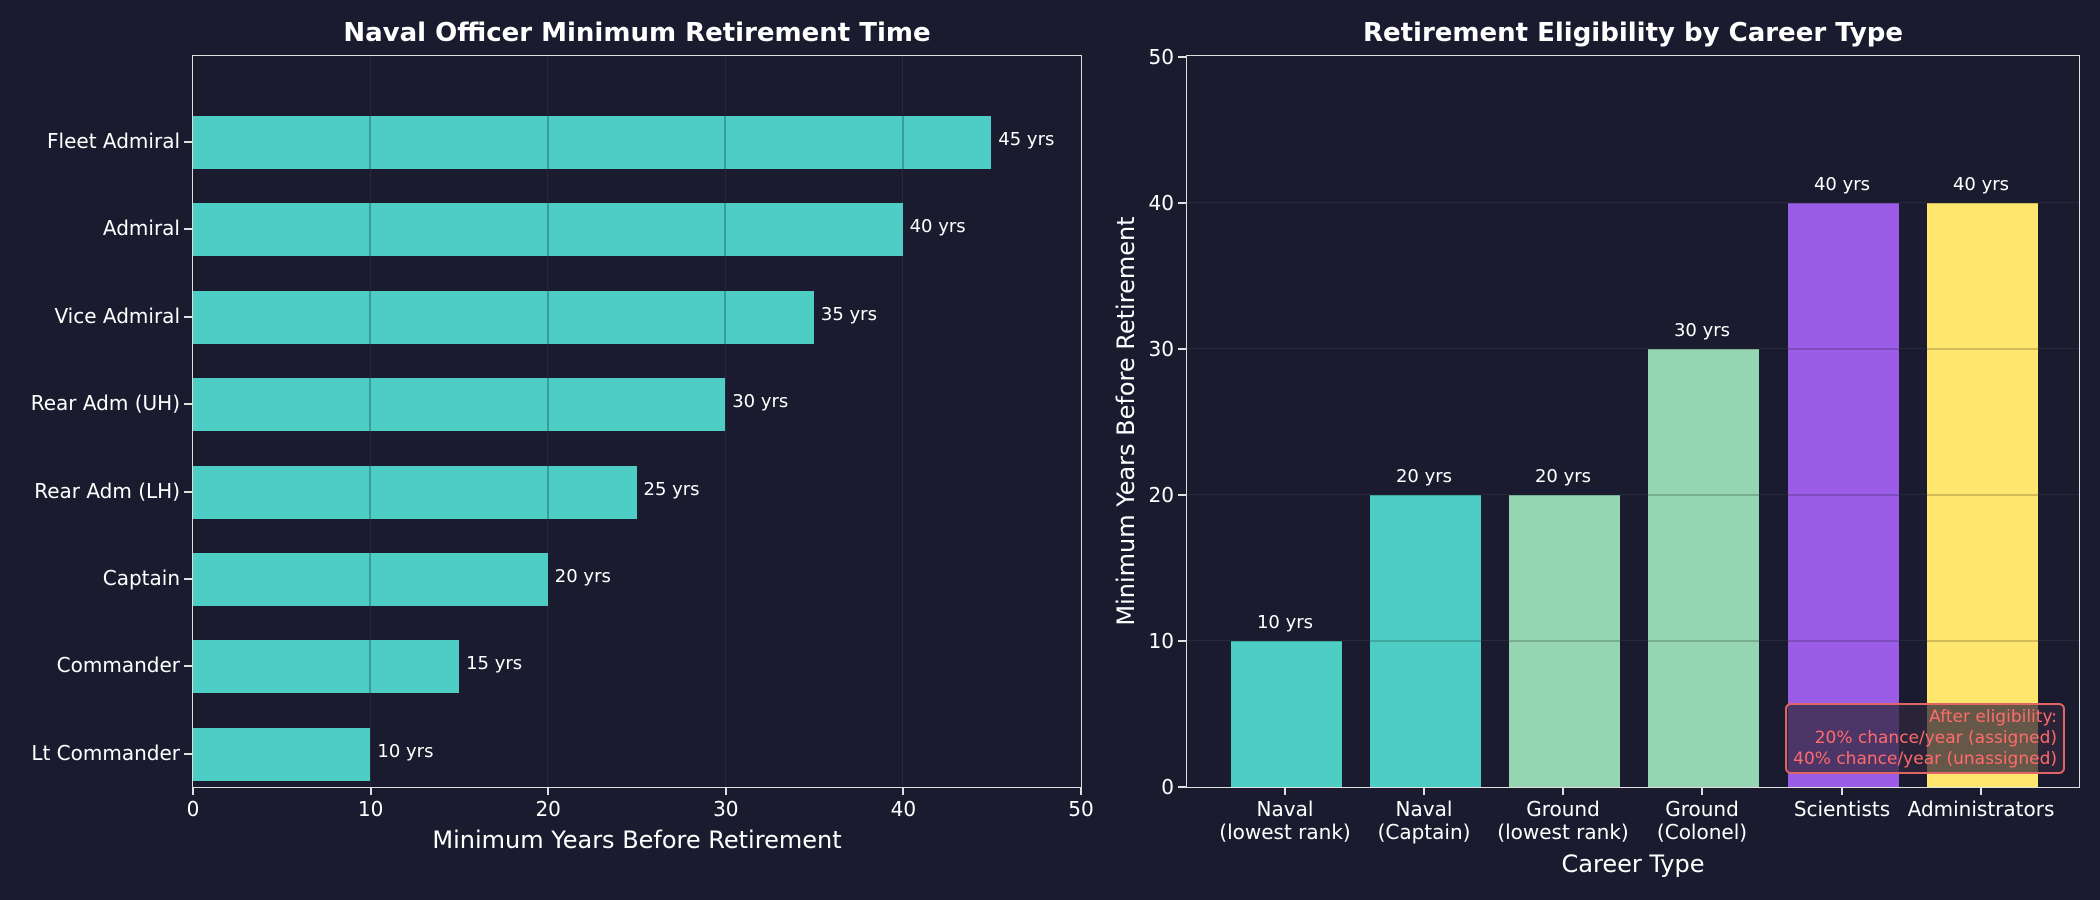 This screenshot has width=2100, height=900. Describe the element at coordinates (117, 315) in the screenshot. I see `y-tick-label: Vice Admiral` at that location.